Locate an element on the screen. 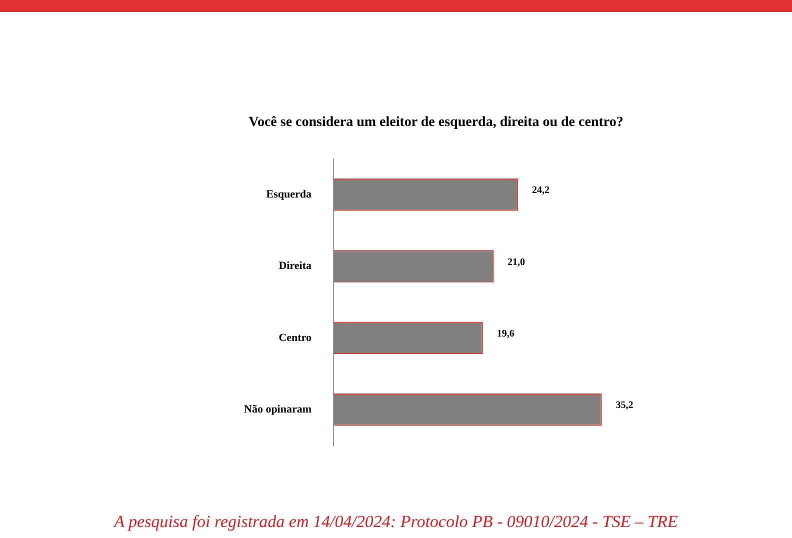 This screenshot has width=792, height=538. y-tick-label: Não opinaram is located at coordinates (278, 409).